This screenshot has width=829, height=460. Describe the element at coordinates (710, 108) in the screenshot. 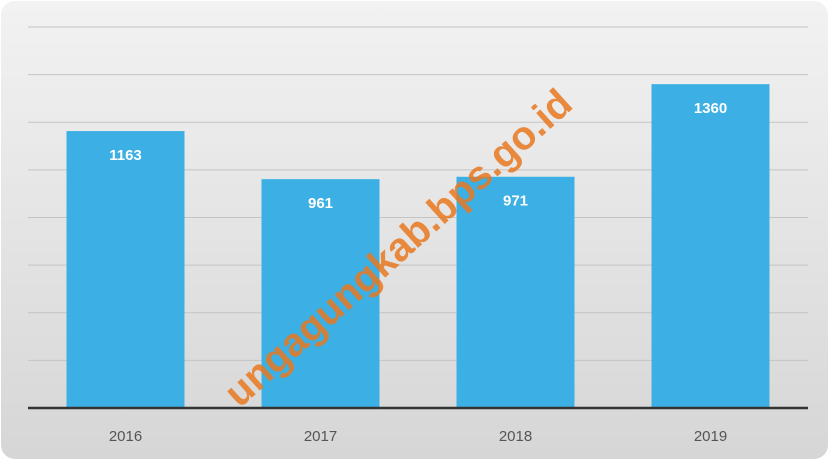

I see `data-label: 1360` at that location.